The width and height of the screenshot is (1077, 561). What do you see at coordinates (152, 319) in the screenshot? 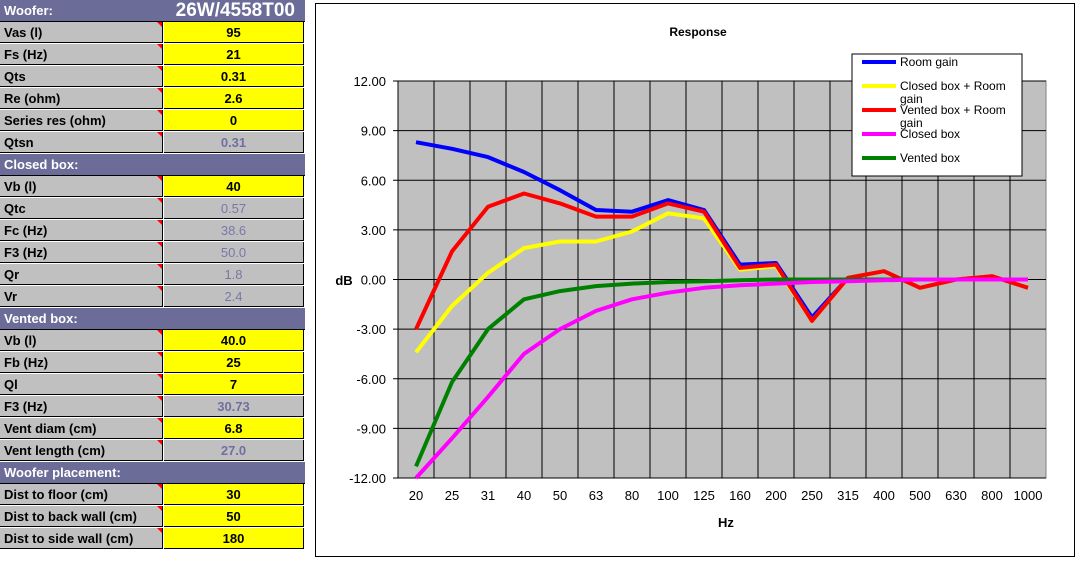
I see `vented-box-header: Vented box:` at bounding box center [152, 319].